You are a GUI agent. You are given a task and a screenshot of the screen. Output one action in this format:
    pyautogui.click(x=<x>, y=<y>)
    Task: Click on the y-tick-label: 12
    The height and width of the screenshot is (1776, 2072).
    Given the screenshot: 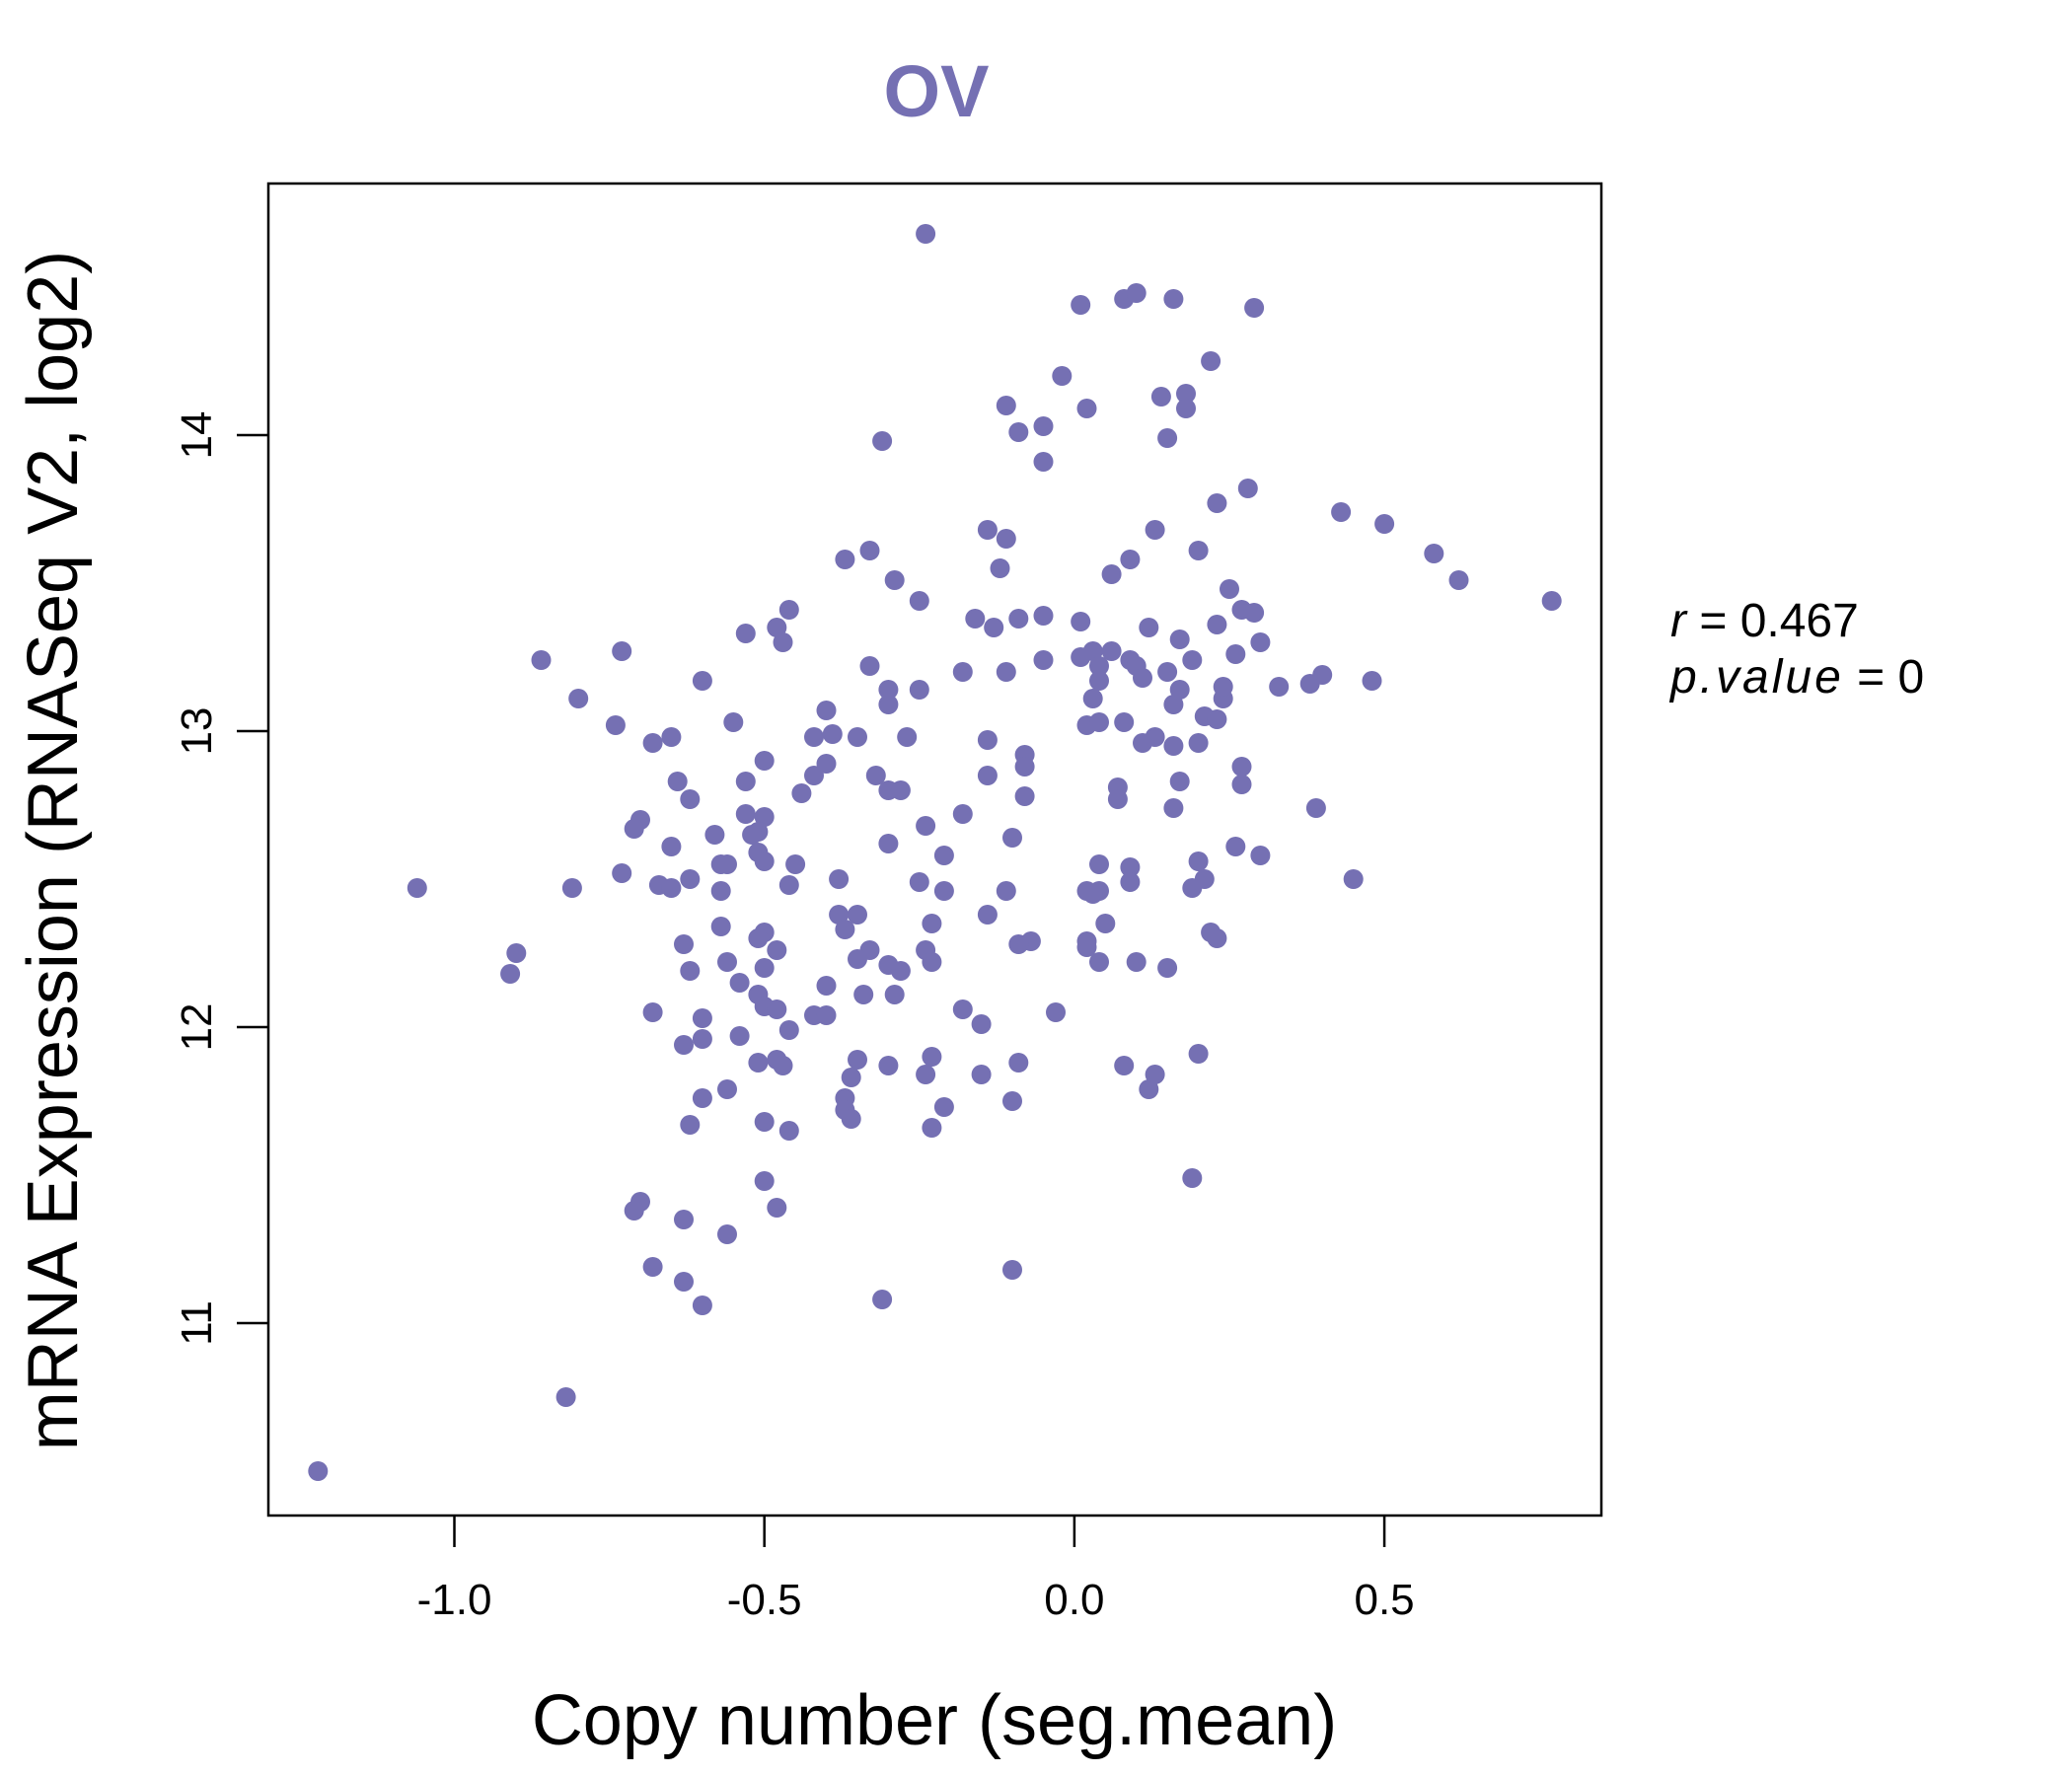 What is the action you would take?
    pyautogui.click(x=197, y=1027)
    